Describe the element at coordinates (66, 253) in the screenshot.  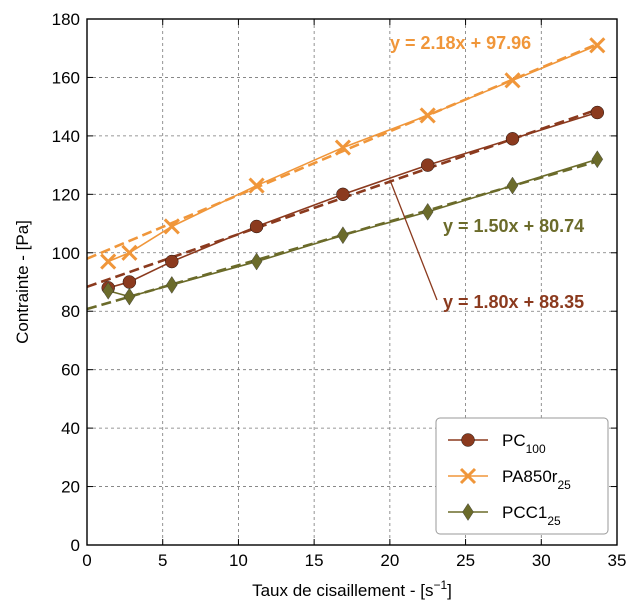
I see `y-tick-label: 100` at that location.